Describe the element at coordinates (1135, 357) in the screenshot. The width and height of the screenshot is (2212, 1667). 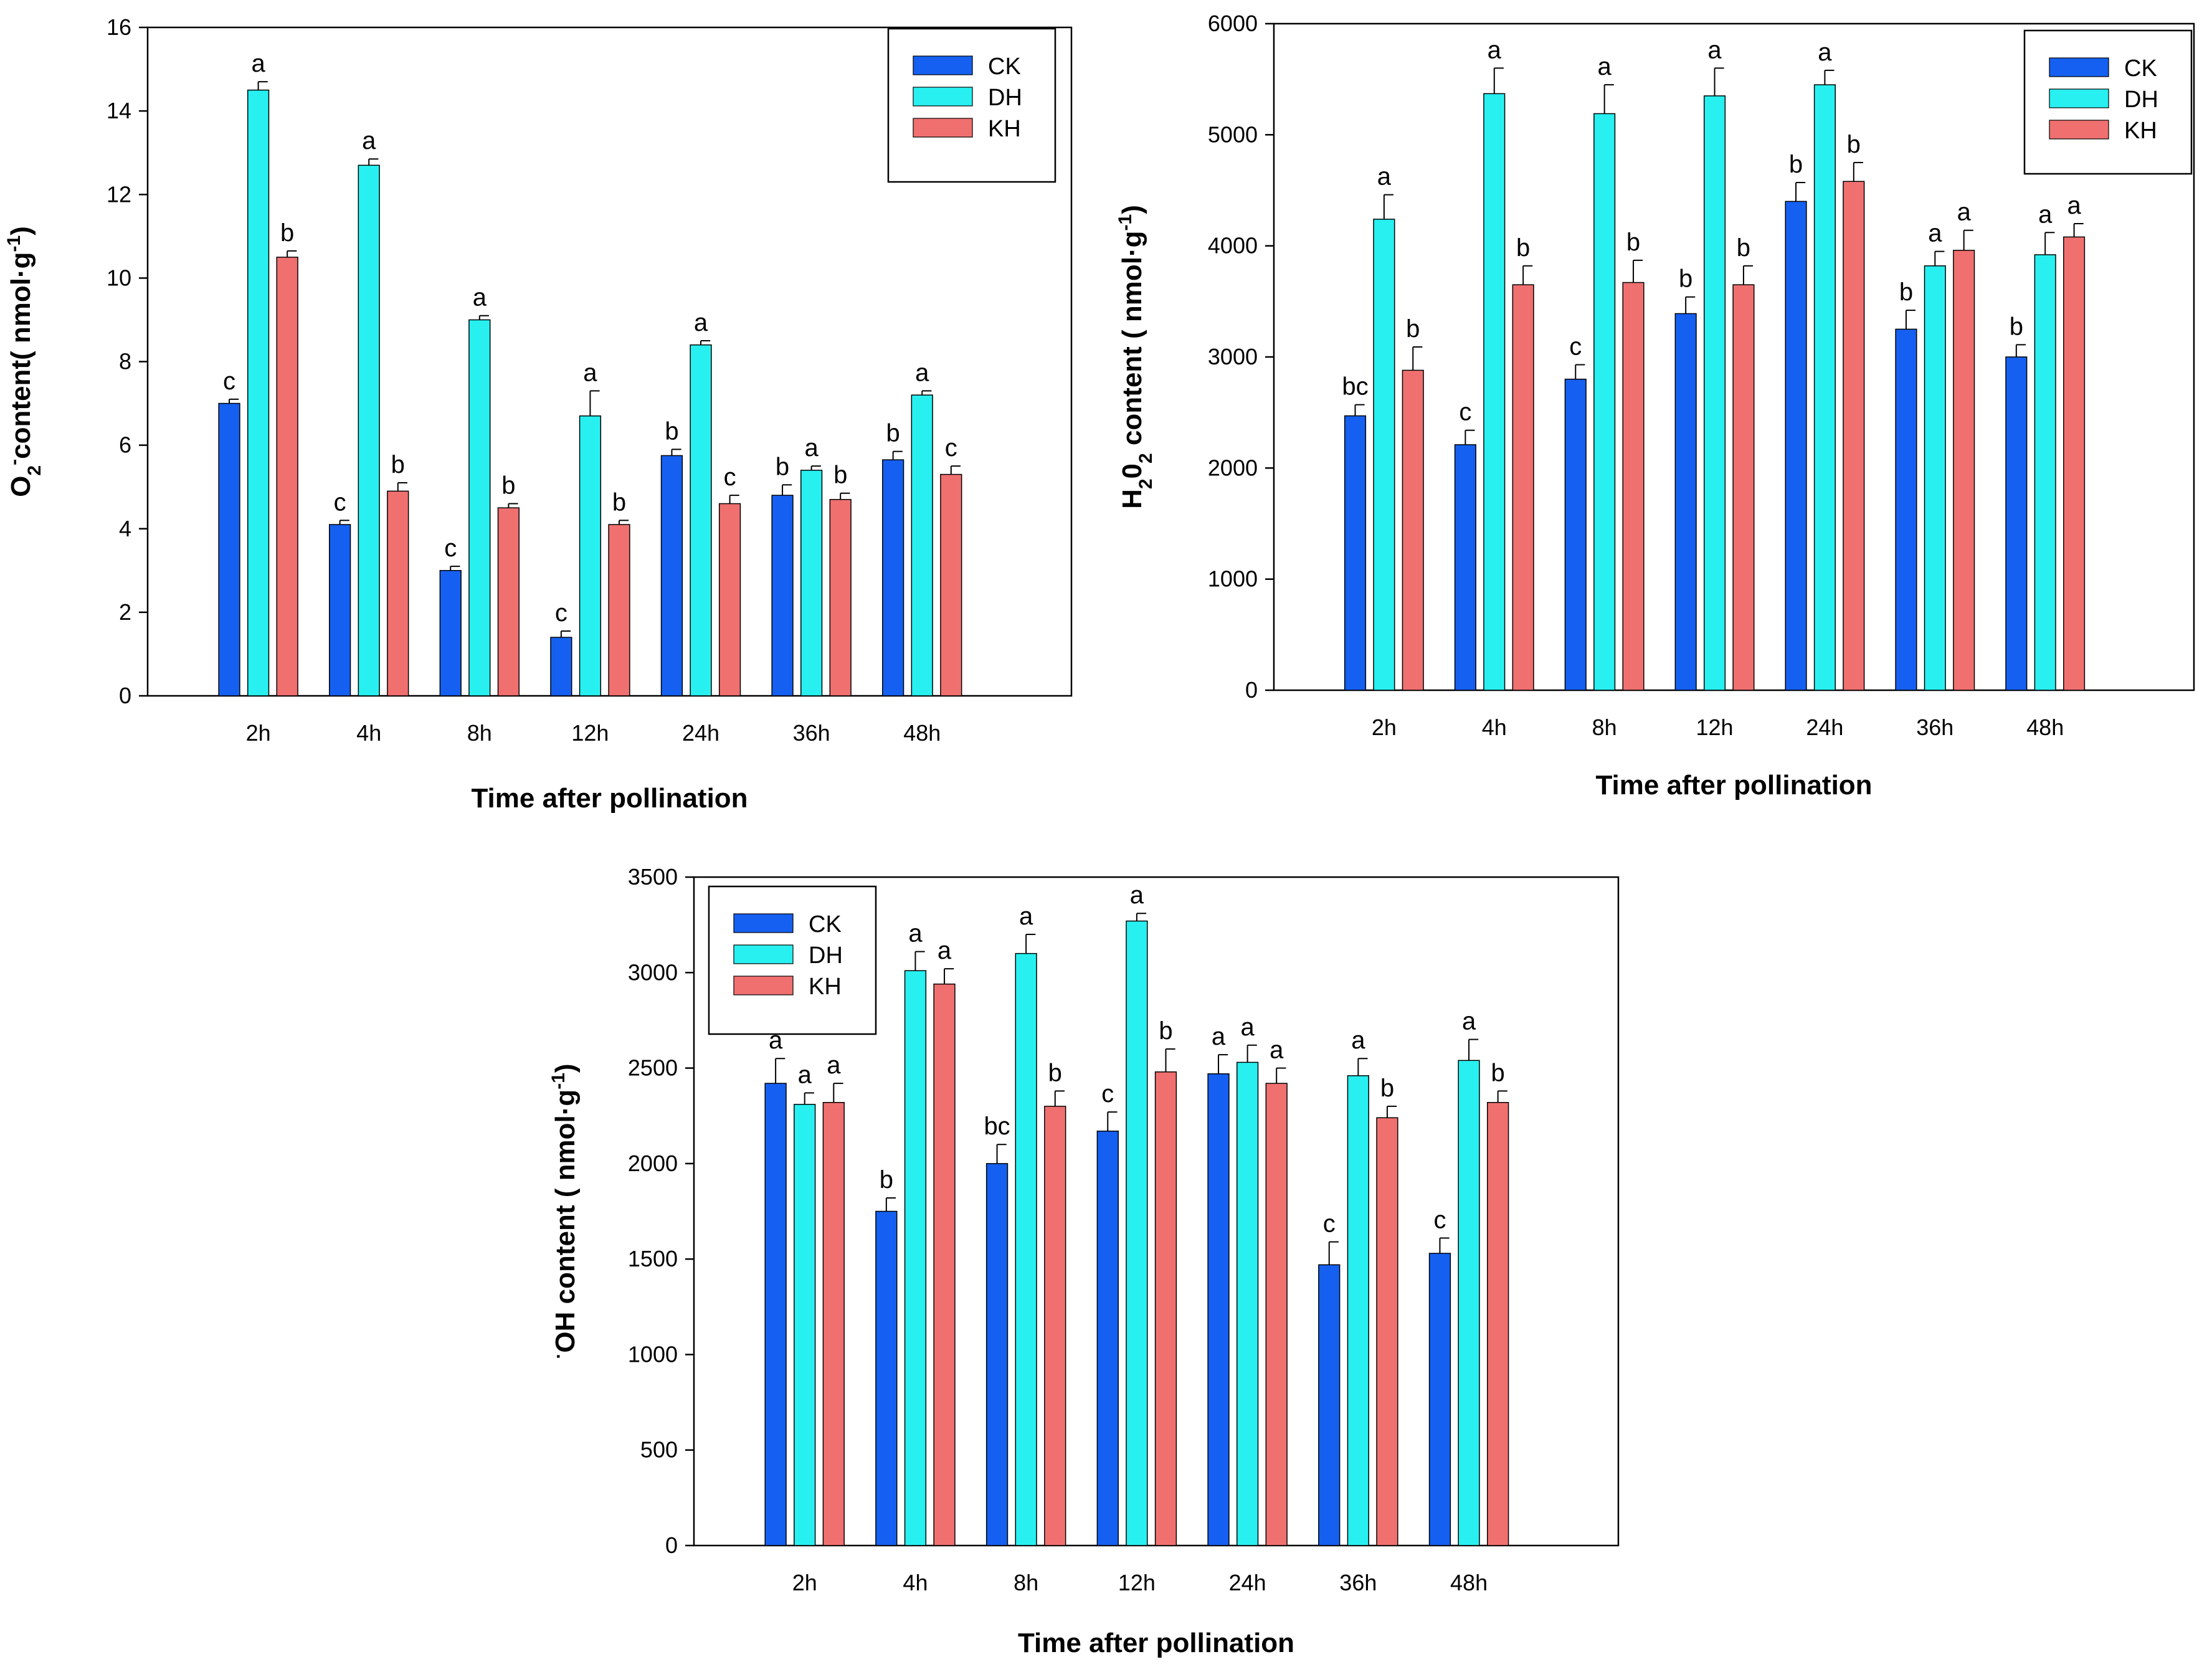
I see `y-axis-title: H202 content ( nmol·g-1)` at that location.